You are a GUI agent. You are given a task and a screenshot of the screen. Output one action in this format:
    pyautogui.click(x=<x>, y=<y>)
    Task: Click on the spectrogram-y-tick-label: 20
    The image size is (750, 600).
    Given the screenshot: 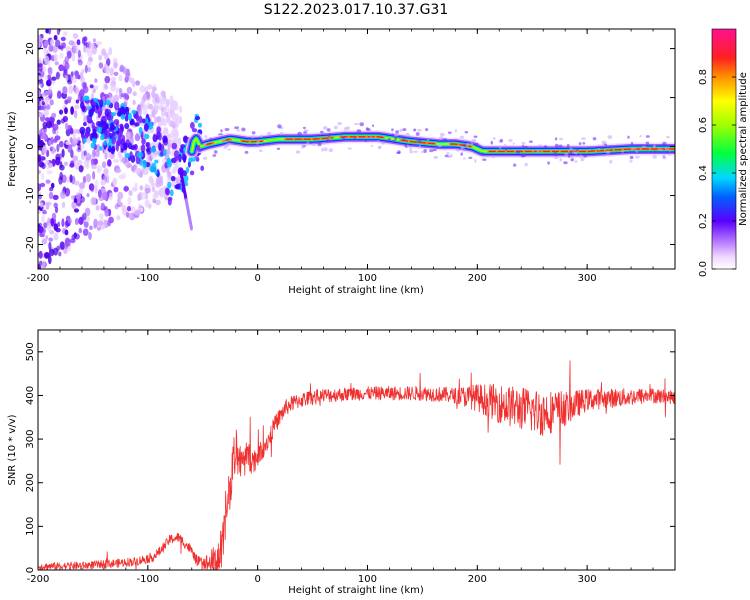 What is the action you would take?
    pyautogui.click(x=30, y=48)
    